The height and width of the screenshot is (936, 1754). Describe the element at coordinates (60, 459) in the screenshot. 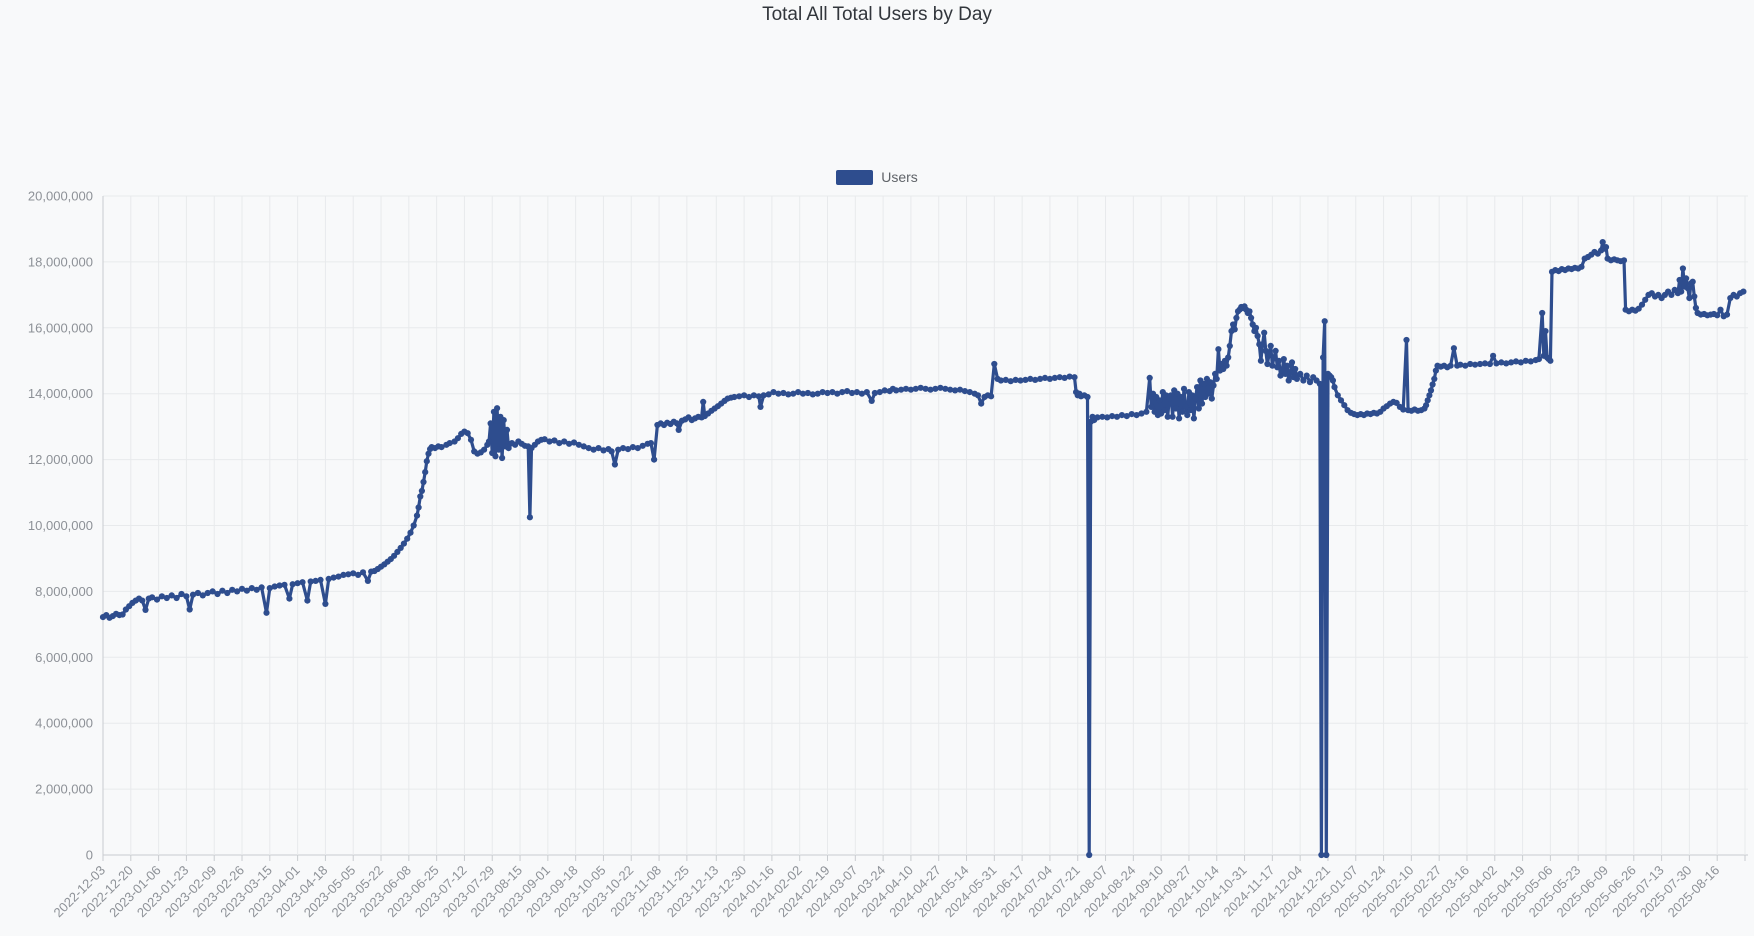

I see `svg-text: 12,000,000` at that location.